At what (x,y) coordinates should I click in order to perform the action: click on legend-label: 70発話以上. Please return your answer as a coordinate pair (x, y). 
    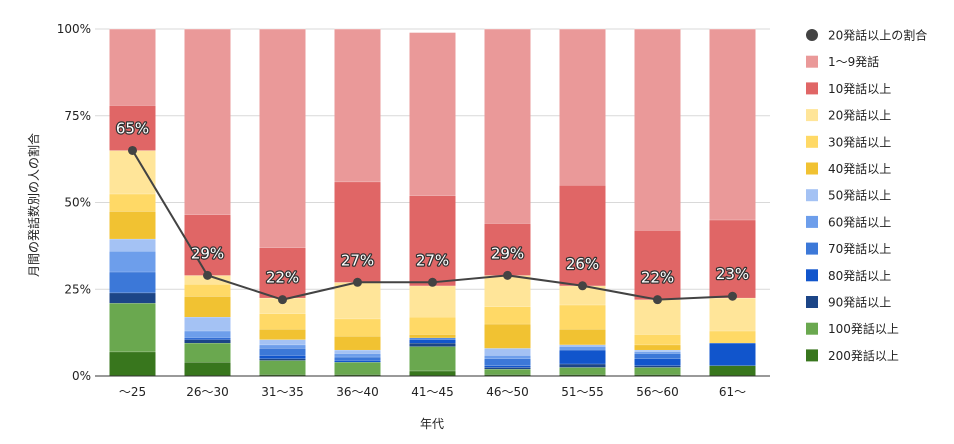
    Looking at the image, I should click on (859, 248).